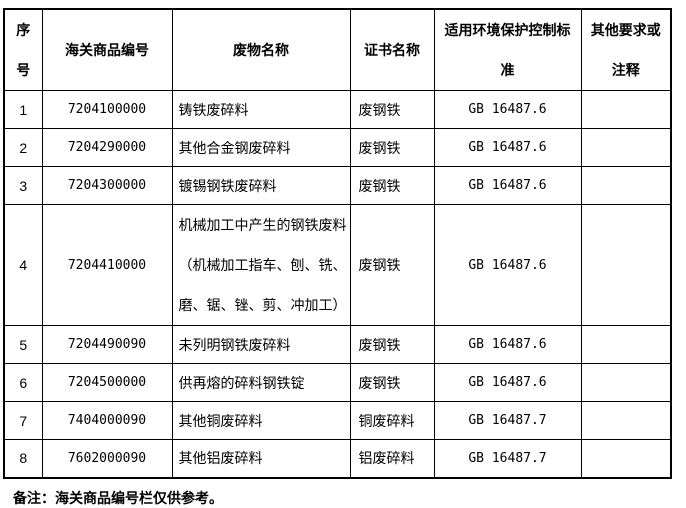  I want to click on table-row: 3 7204300000 镀锡钢铁废碎料 废钢铁 GB 16487.6, so click(337, 185).